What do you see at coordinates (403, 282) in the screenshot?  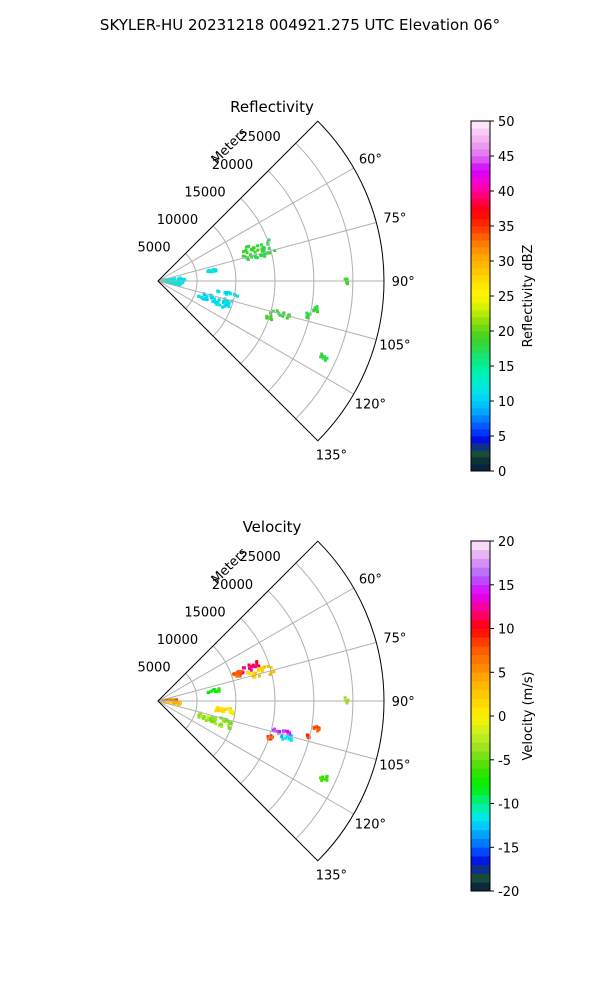 I see `azimuth-tick-label: 90°` at bounding box center [403, 282].